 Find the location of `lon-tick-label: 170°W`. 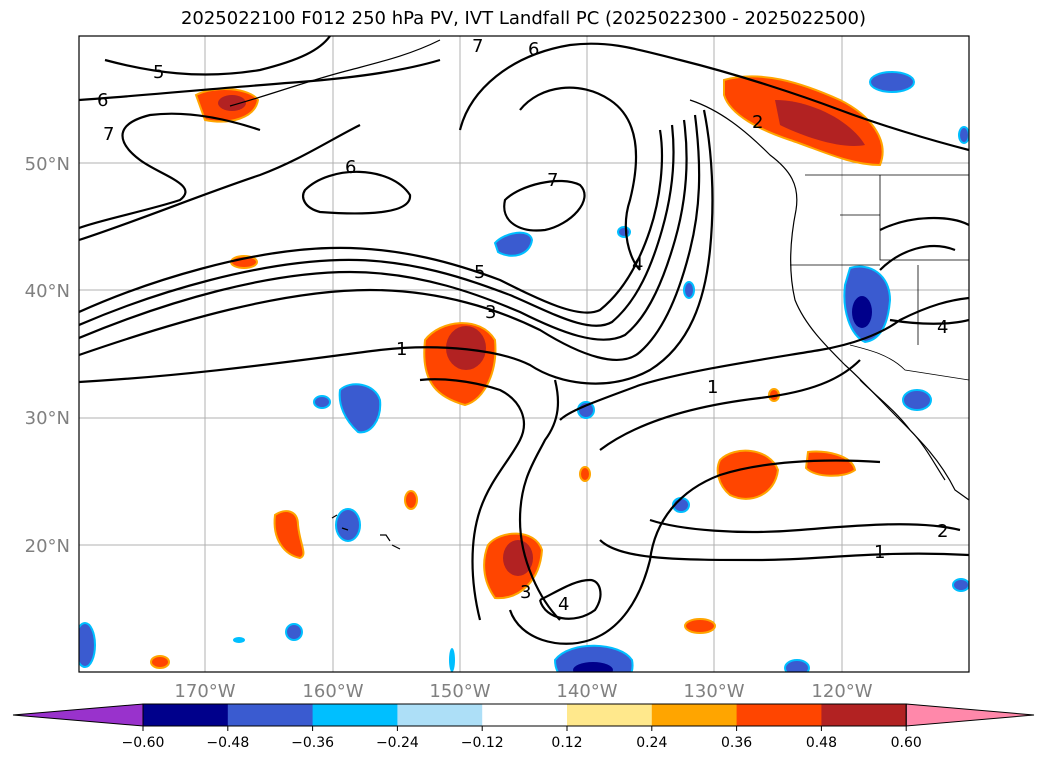

lon-tick-label: 170°W is located at coordinates (204, 691).